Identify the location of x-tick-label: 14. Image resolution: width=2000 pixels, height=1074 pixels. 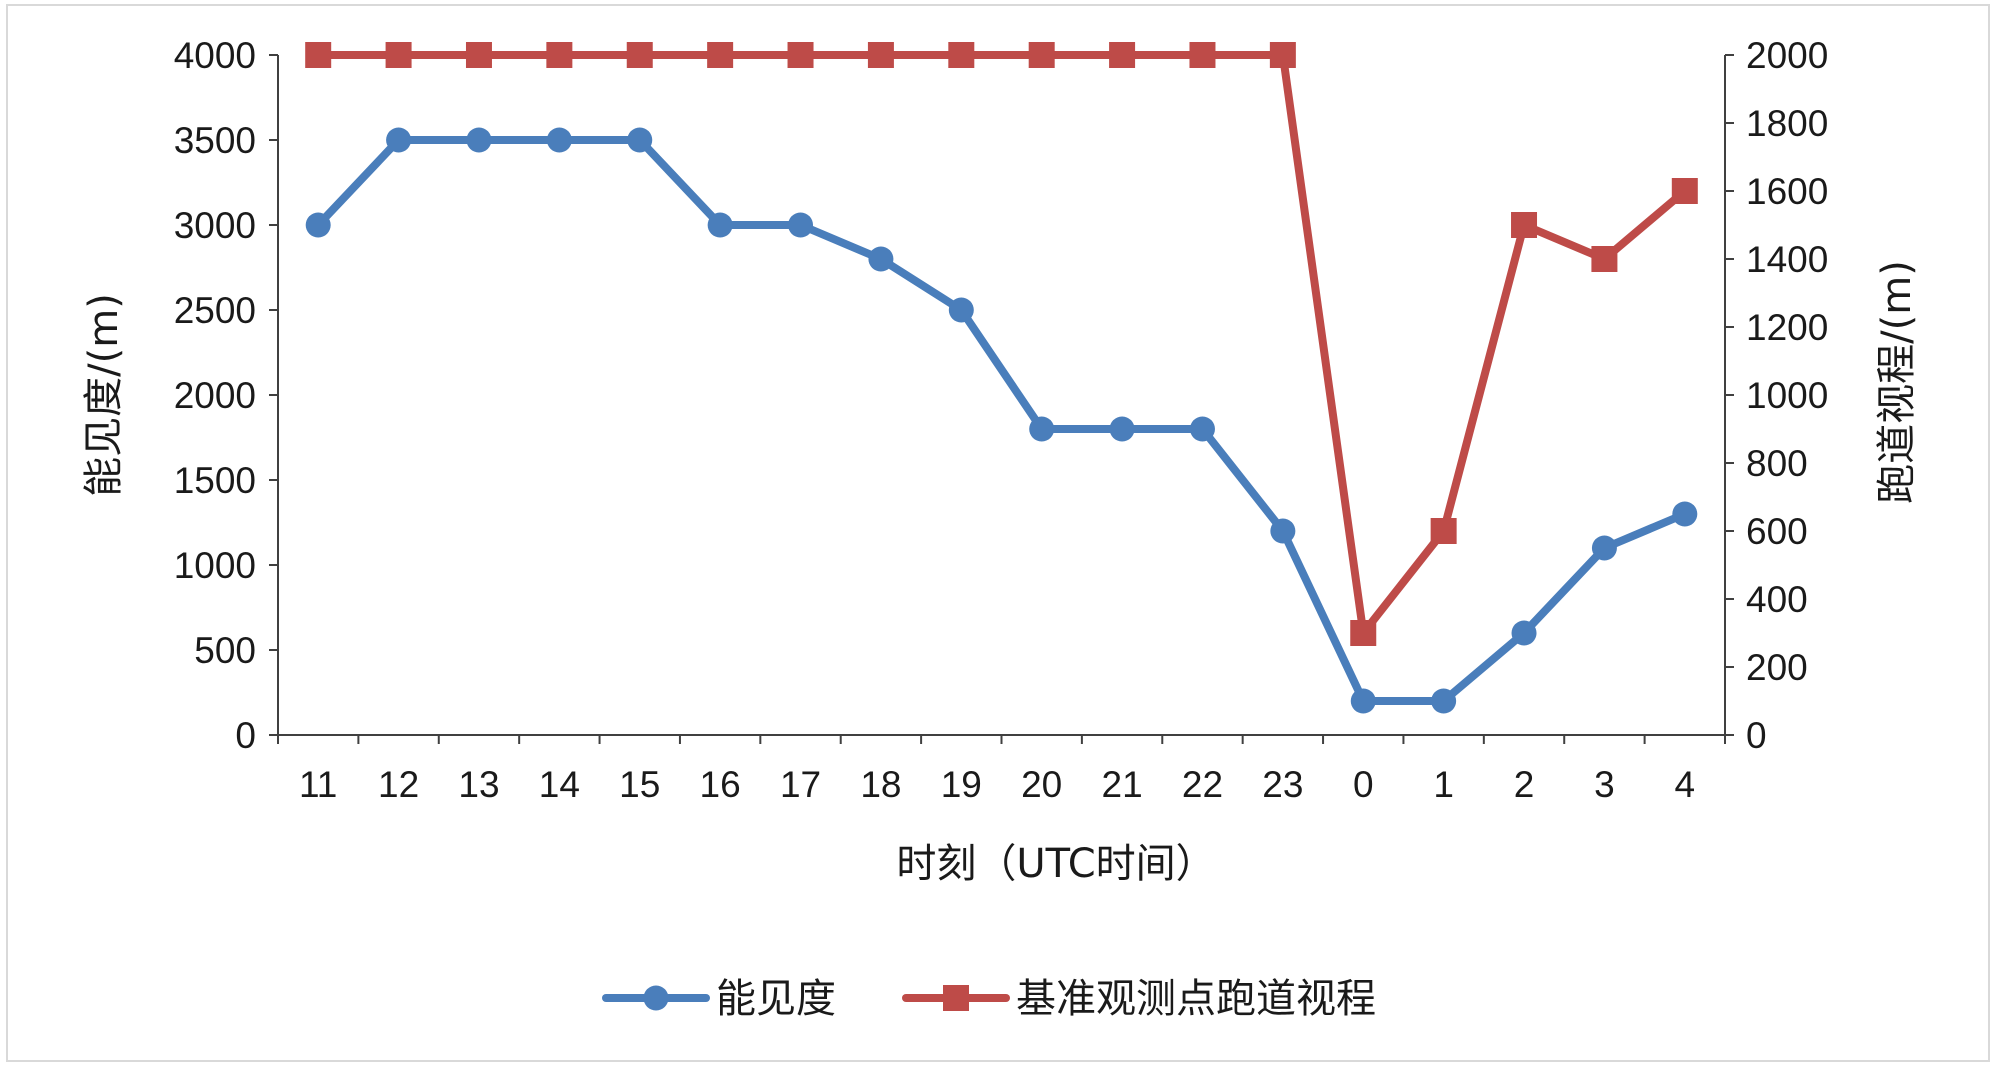
(559, 784).